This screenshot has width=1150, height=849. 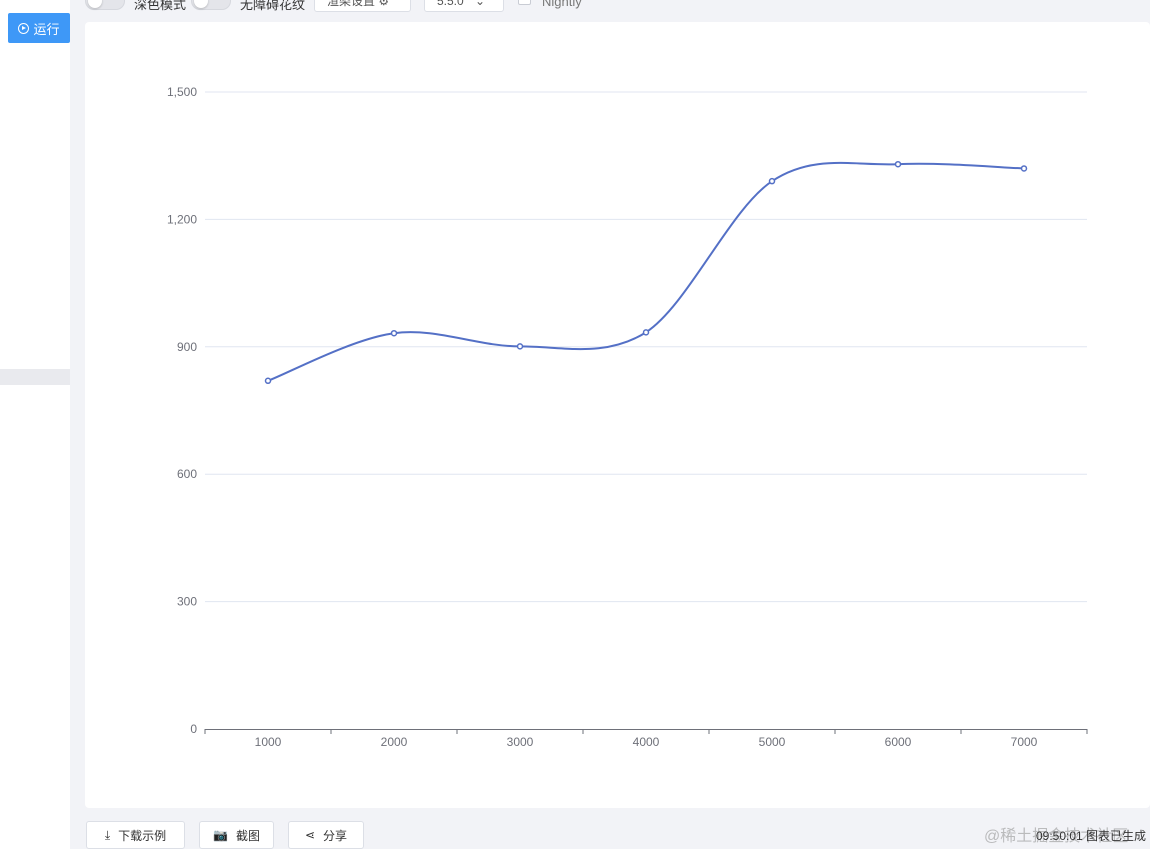 I want to click on top-toolbar: 深色模式 无障碍花纹 渲染设置 ⚙ 5.5.0 ⌄ Nightly, so click(x=610, y=11).